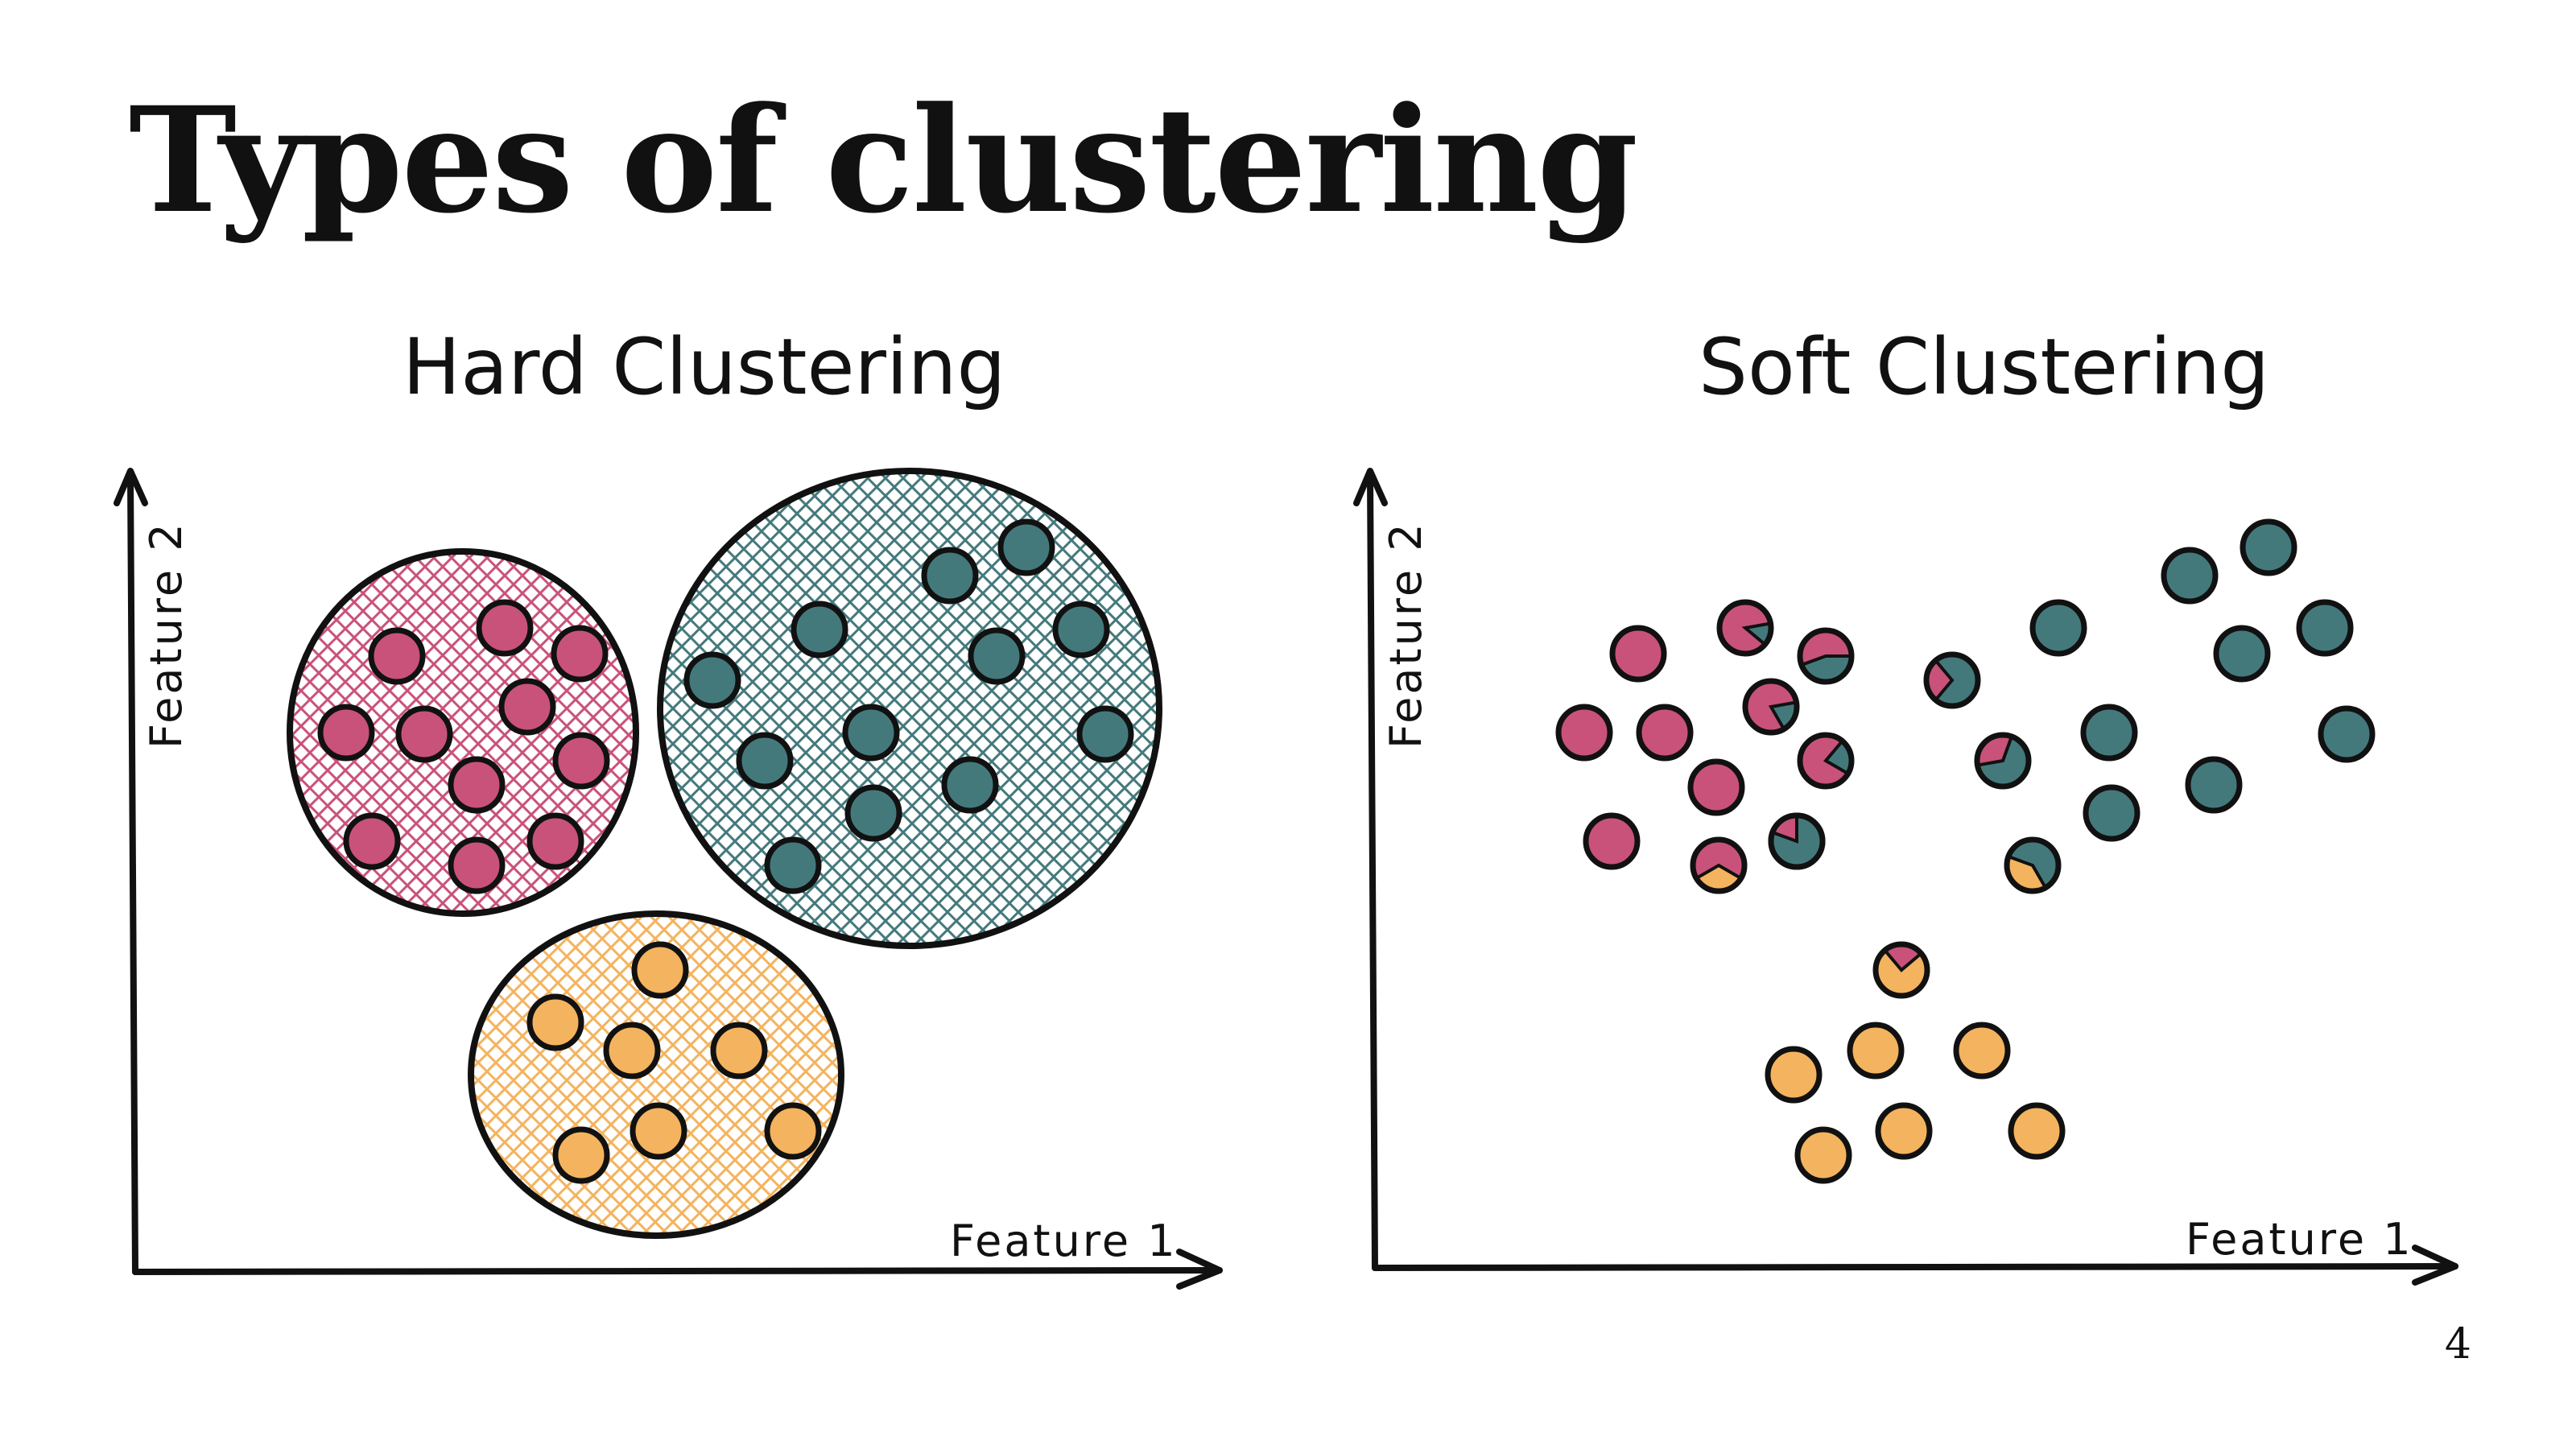 The image size is (2576, 1449). Describe the element at coordinates (704, 367) in the screenshot. I see `hard-clustering-title: Hard Clustering` at that location.